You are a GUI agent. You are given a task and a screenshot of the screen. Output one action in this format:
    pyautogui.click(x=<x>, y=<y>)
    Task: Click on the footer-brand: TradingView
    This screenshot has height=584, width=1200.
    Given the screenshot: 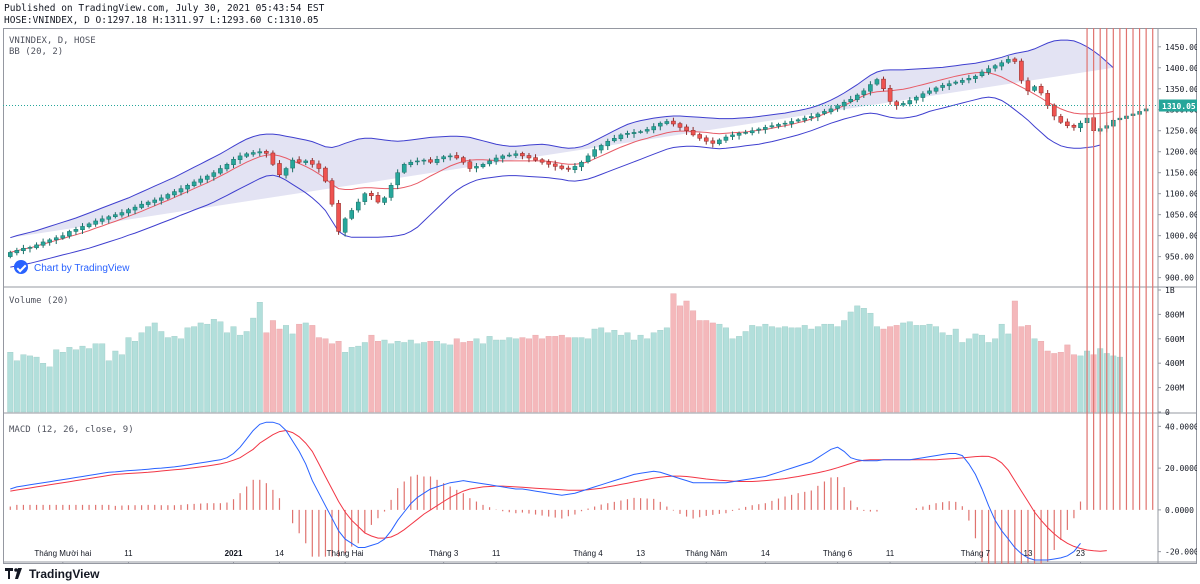 What is the action you would take?
    pyautogui.click(x=52, y=574)
    